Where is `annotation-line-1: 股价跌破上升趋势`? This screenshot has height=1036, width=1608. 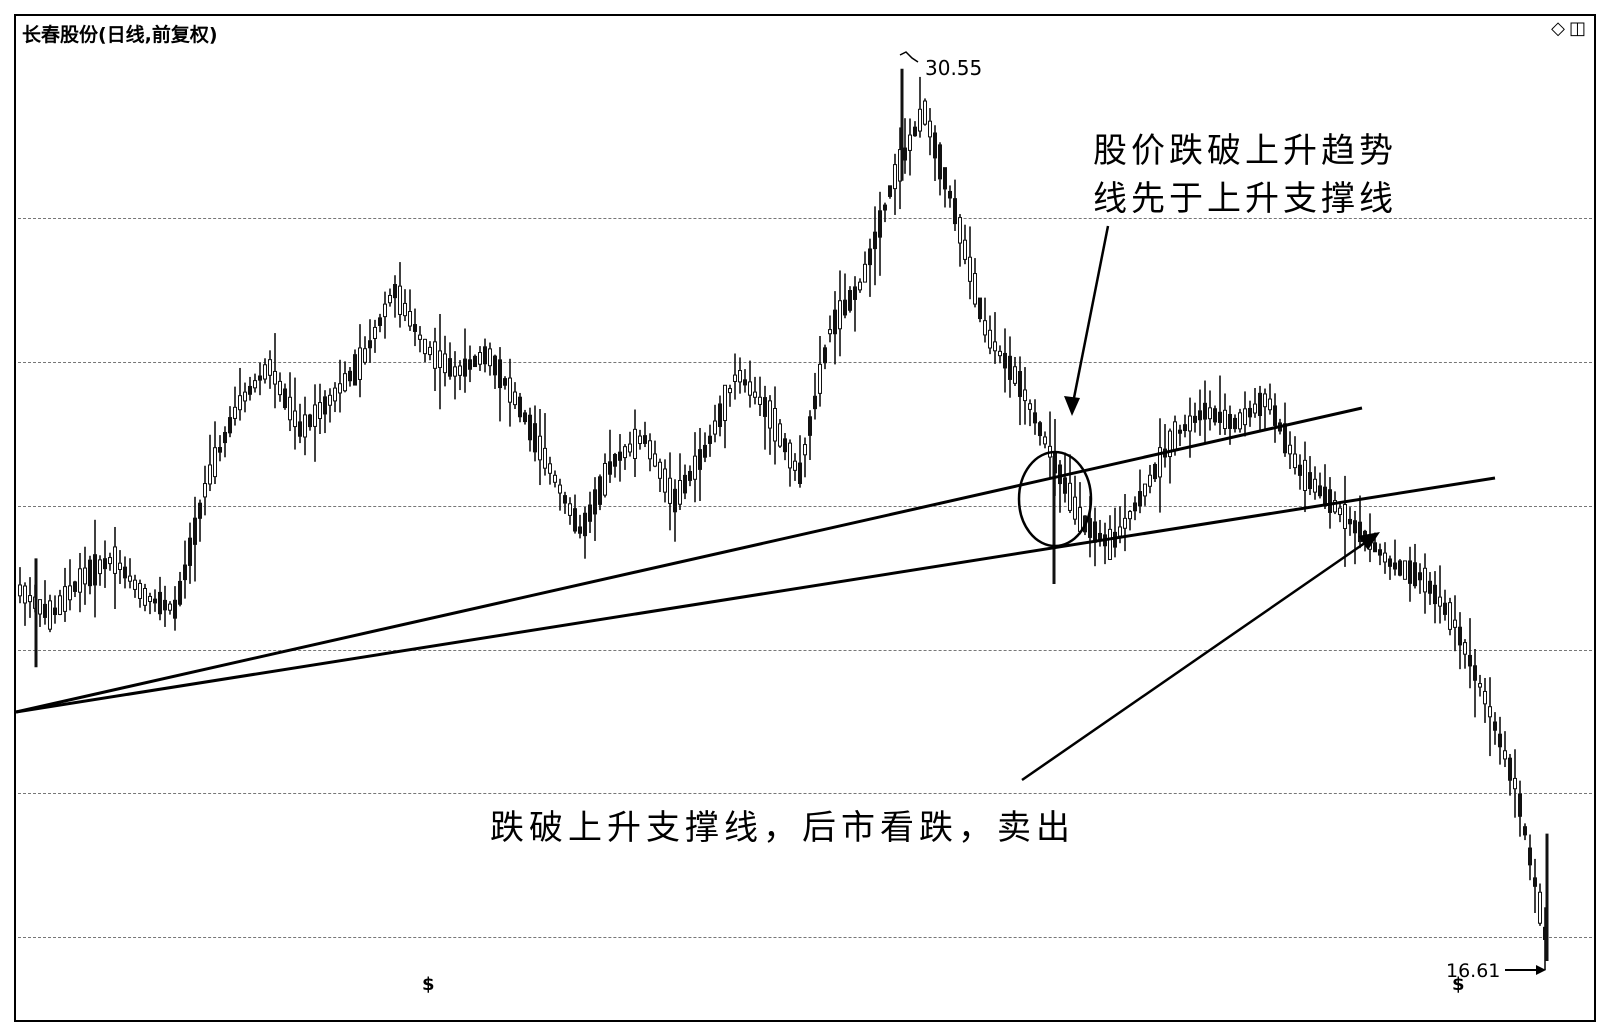
annotation-line-1: 股价跌破上升趋势 is located at coordinates (1245, 151).